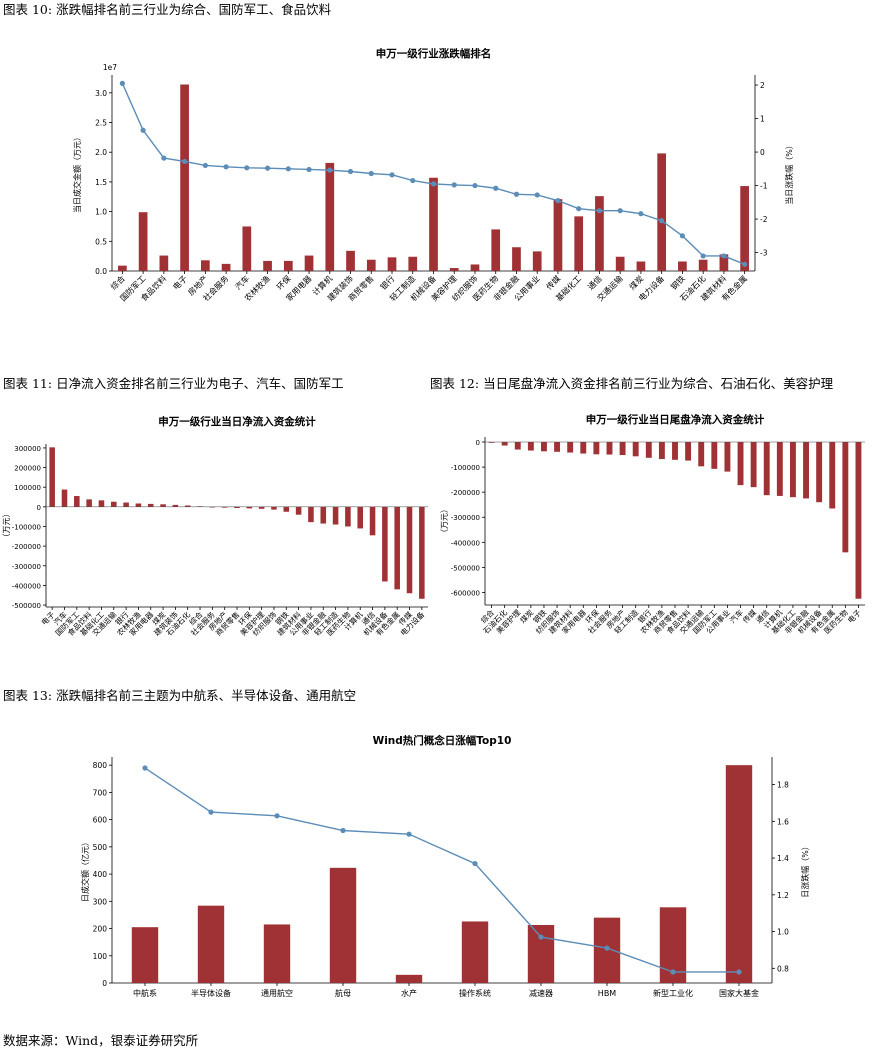 This screenshot has height=1052, width=875. I want to click on y2-tick-label: 1, so click(762, 119).